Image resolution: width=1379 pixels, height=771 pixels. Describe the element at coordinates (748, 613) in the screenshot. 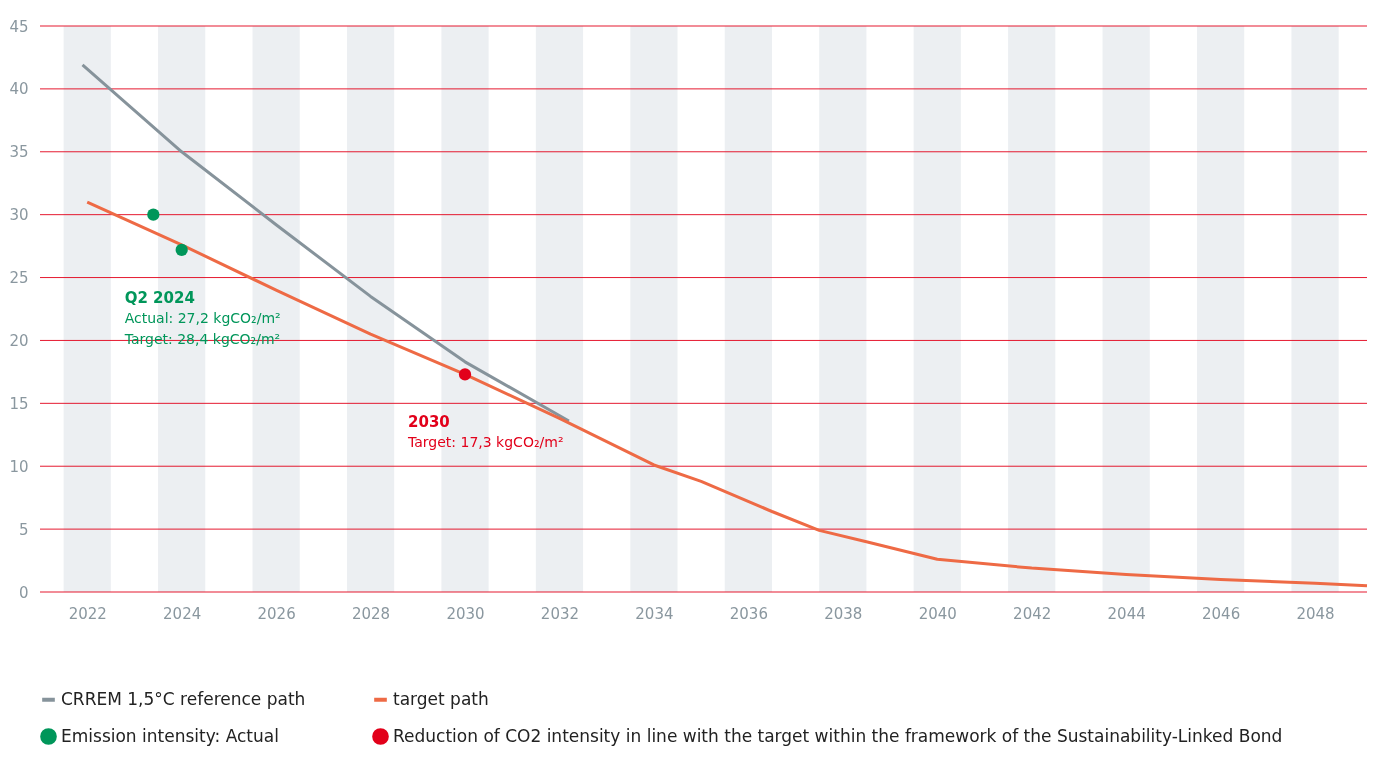

I see `x-tick-label: 2036` at that location.